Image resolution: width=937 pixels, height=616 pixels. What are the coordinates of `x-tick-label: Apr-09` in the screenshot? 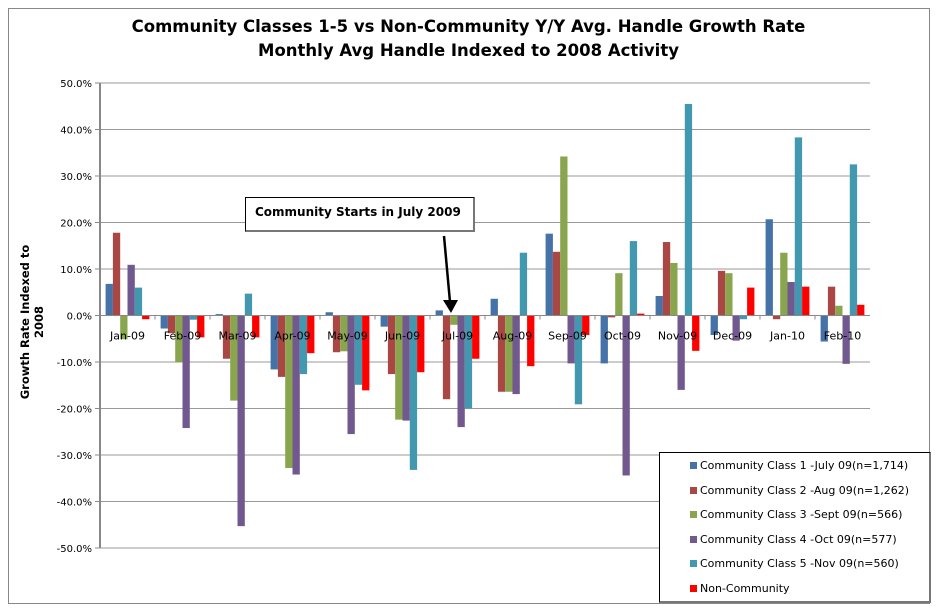 It's located at (292, 336).